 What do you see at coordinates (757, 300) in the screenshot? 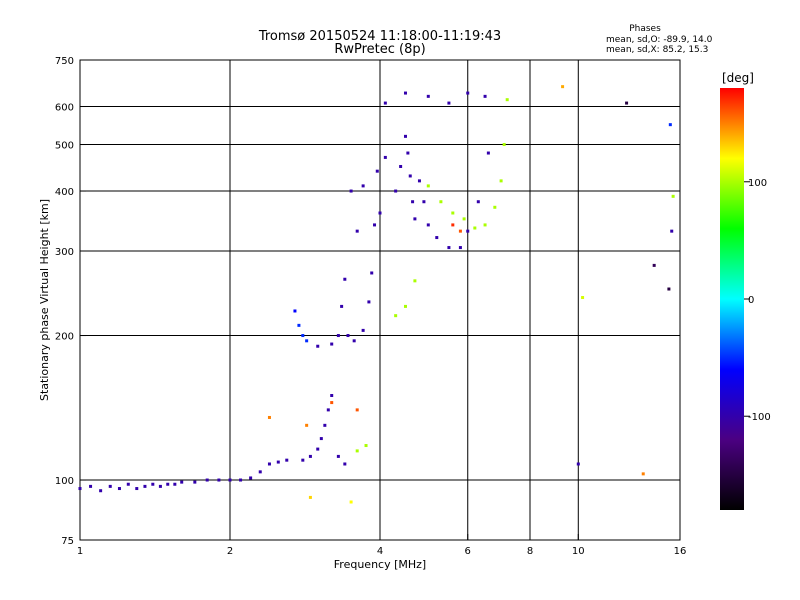
I see `colorbar-ticks: 100 0 -100` at bounding box center [757, 300].